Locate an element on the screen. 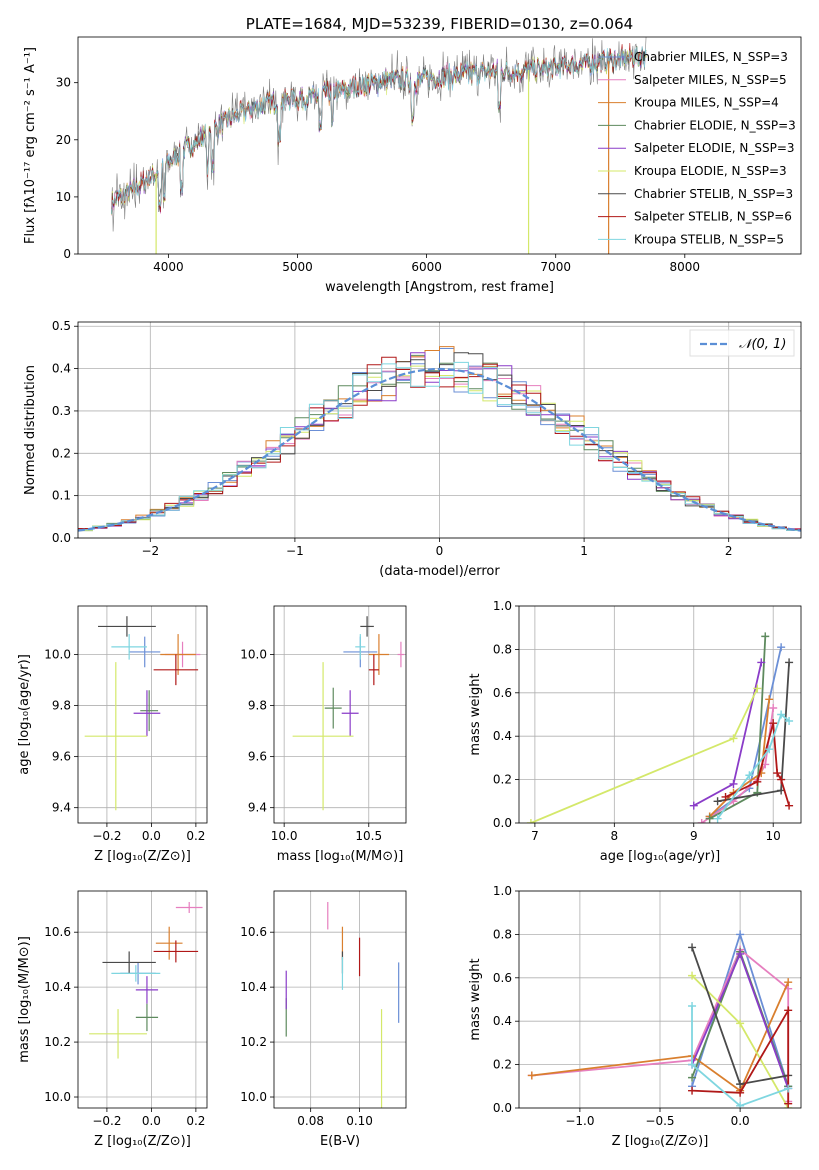  weight_vs_Z-frame is located at coordinates (660, 999).